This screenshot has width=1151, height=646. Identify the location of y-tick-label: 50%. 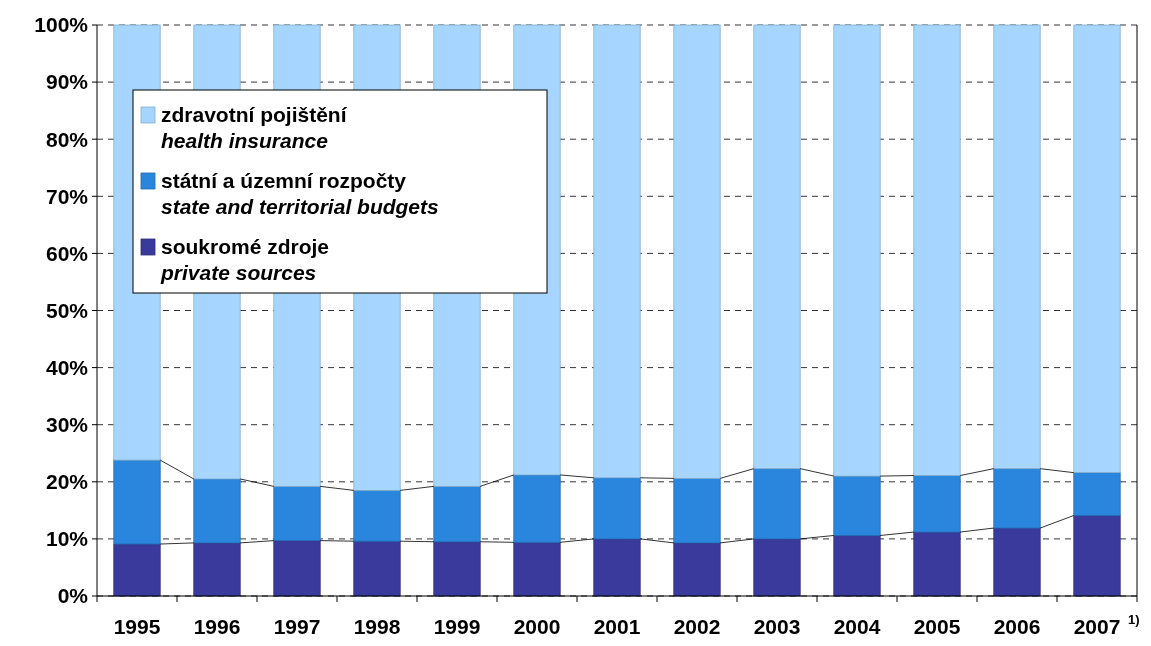
(67, 310).